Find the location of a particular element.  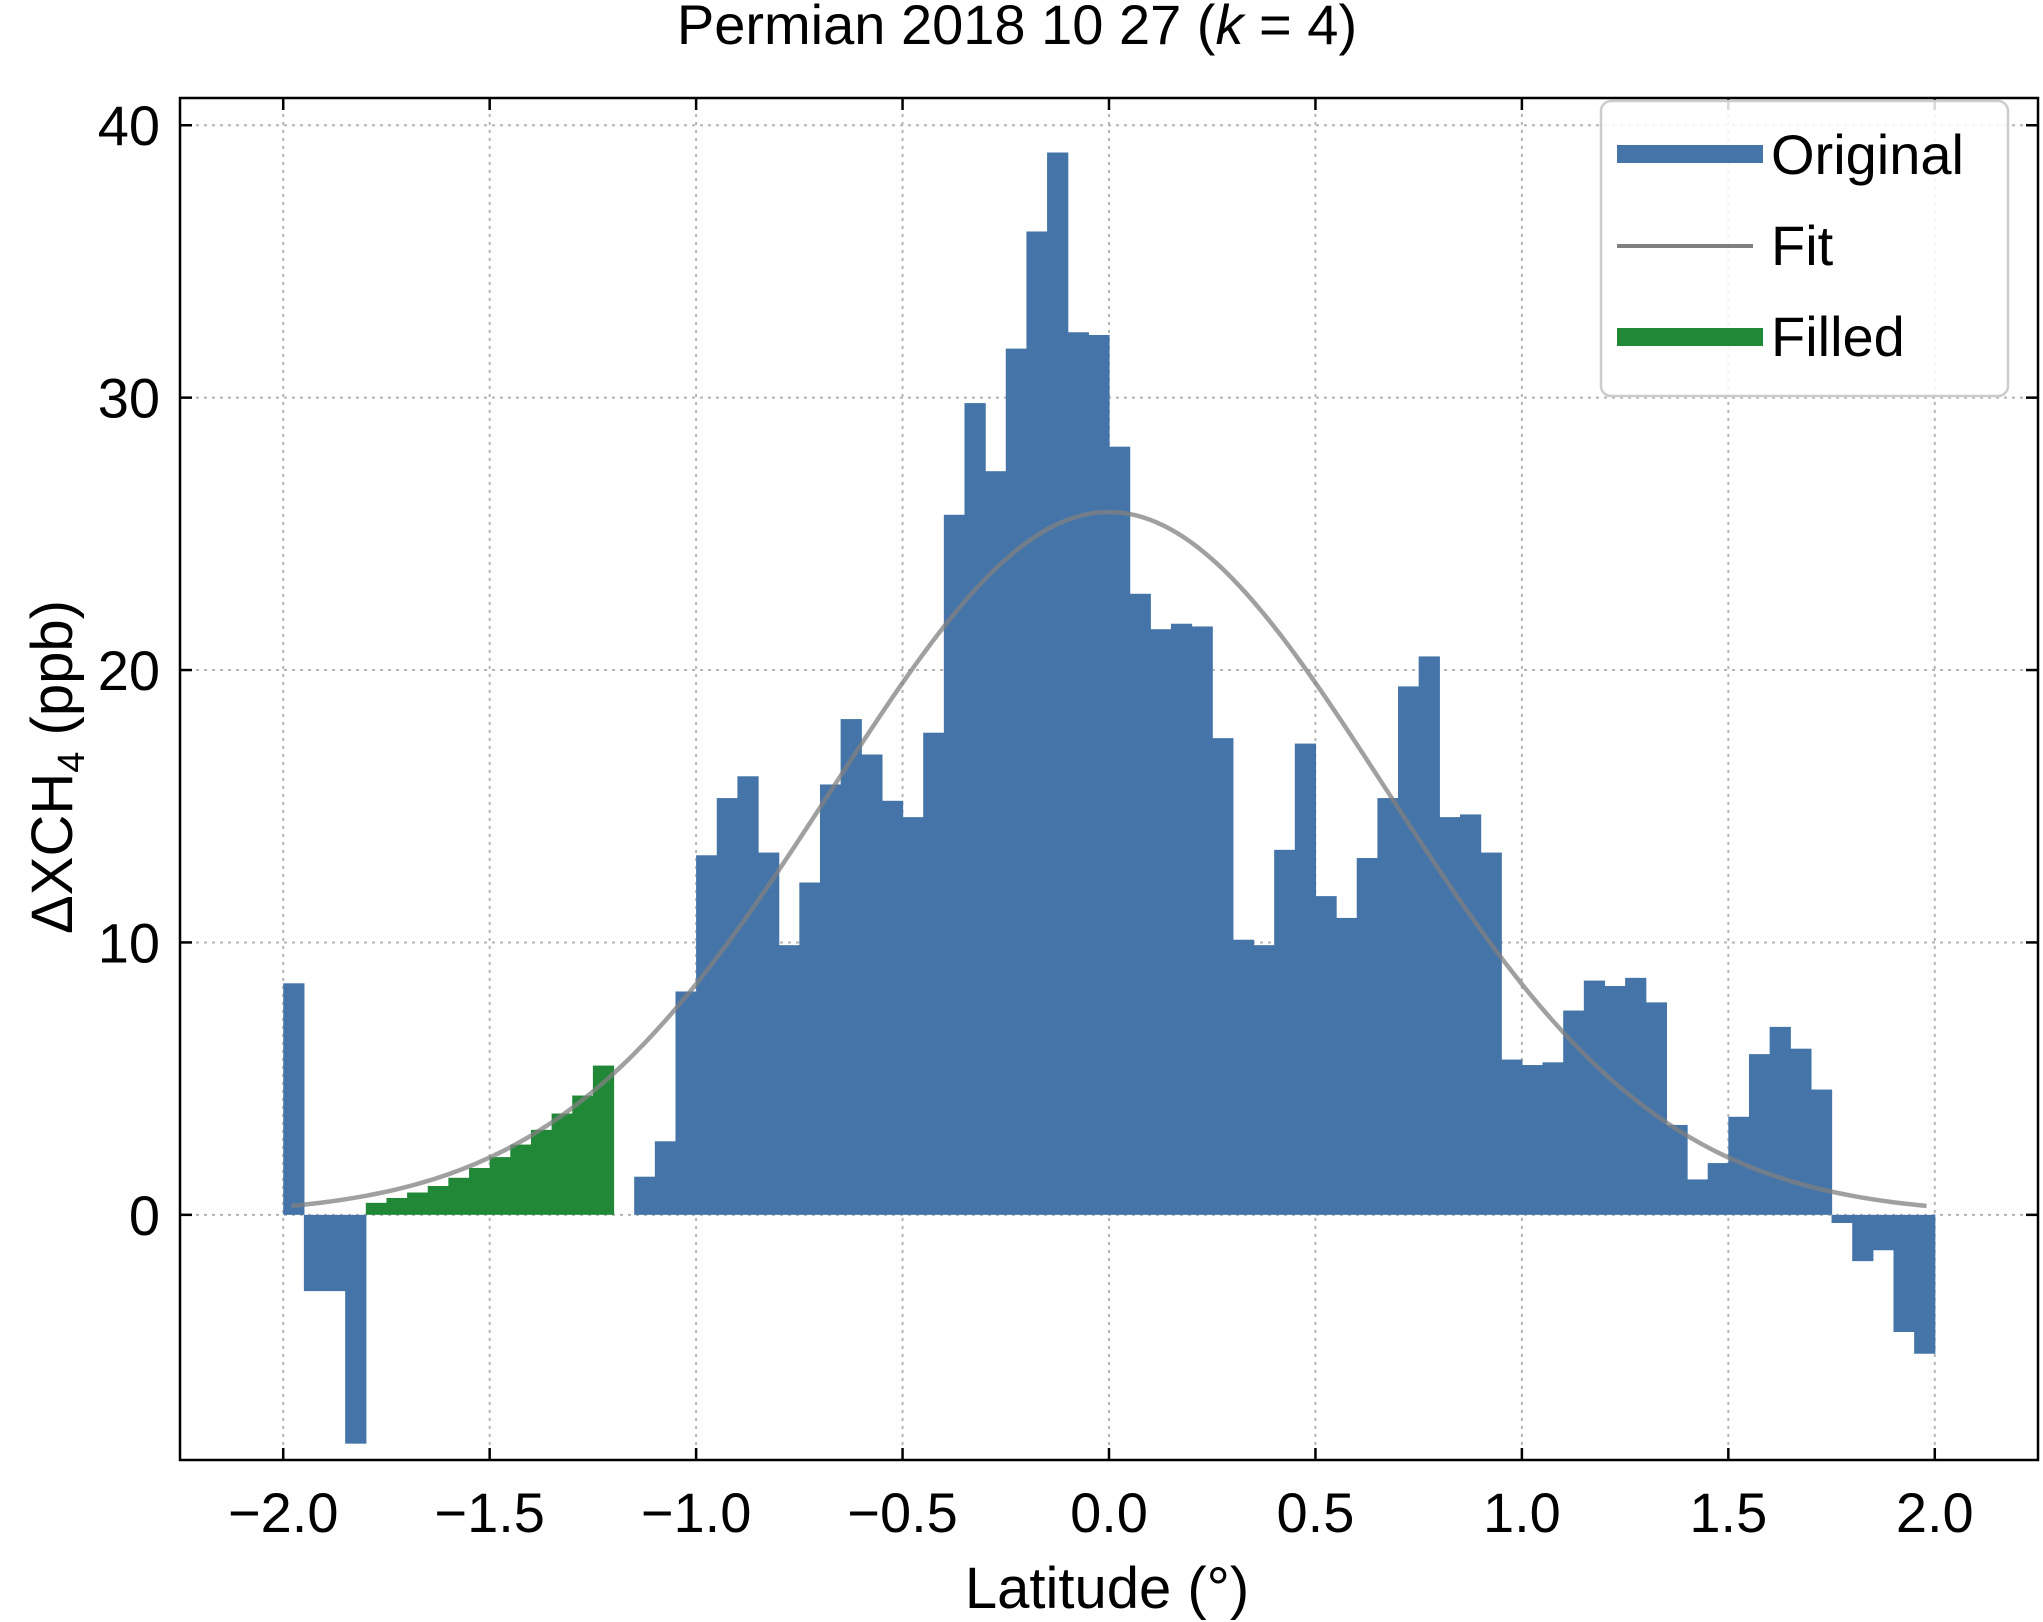

y-tick-label: 0 is located at coordinates (144, 1215).